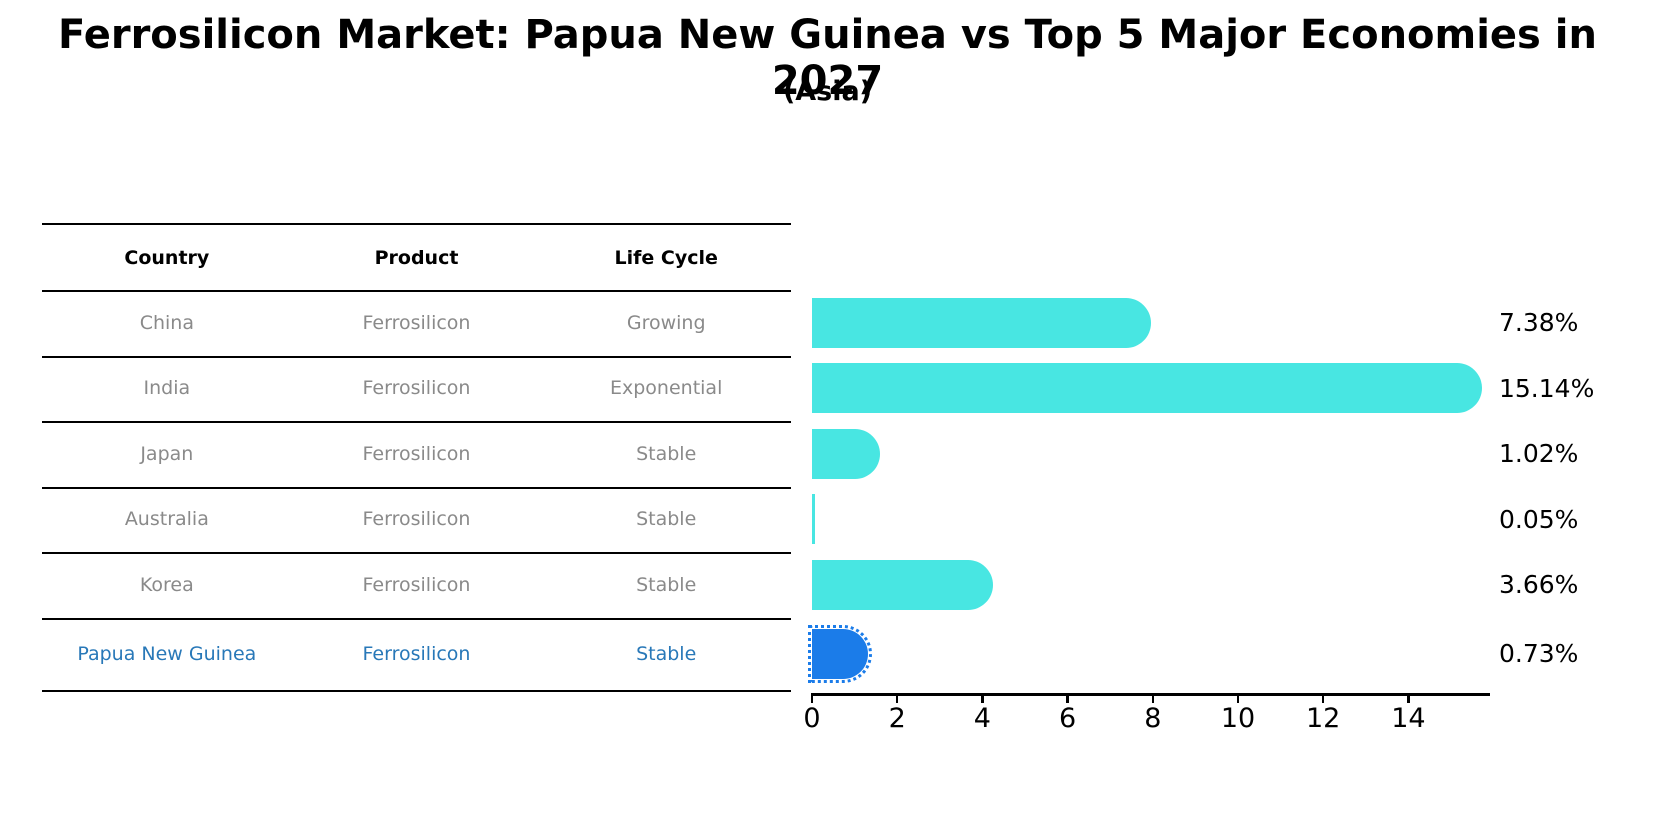 This screenshot has height=823, width=1655. What do you see at coordinates (1068, 718) in the screenshot?
I see `x-axis-tick-label: 6` at bounding box center [1068, 718].